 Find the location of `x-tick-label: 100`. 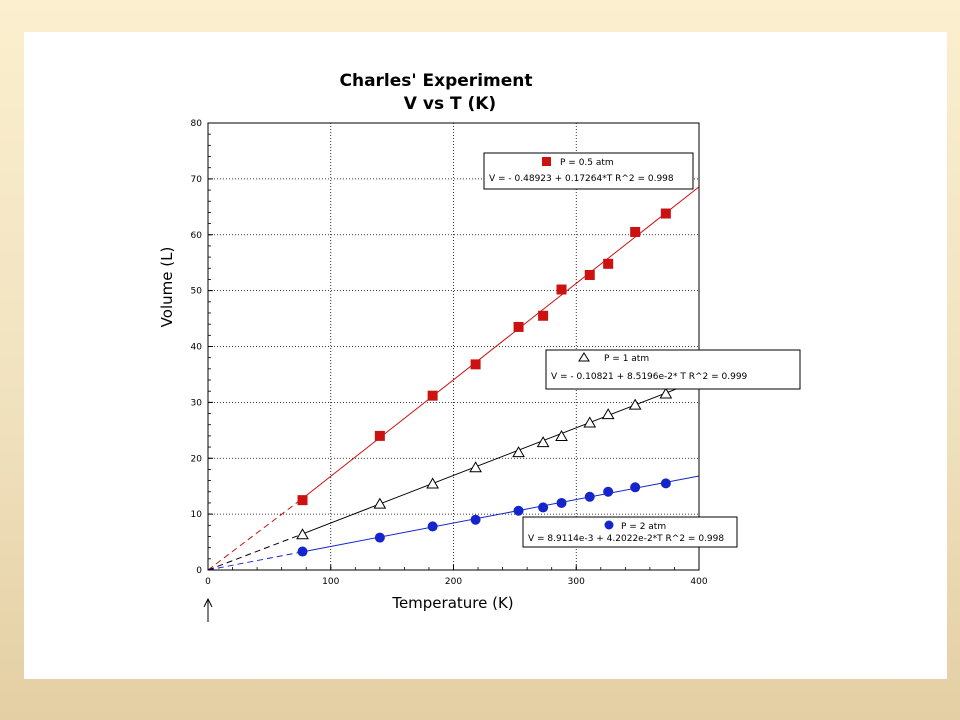

x-tick-label: 100 is located at coordinates (330, 582).